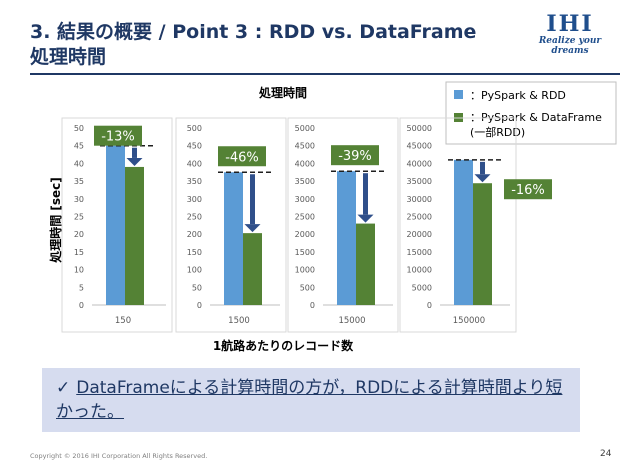 The image size is (638, 476). I want to click on panel-2-tick-label: 400, so click(194, 163).